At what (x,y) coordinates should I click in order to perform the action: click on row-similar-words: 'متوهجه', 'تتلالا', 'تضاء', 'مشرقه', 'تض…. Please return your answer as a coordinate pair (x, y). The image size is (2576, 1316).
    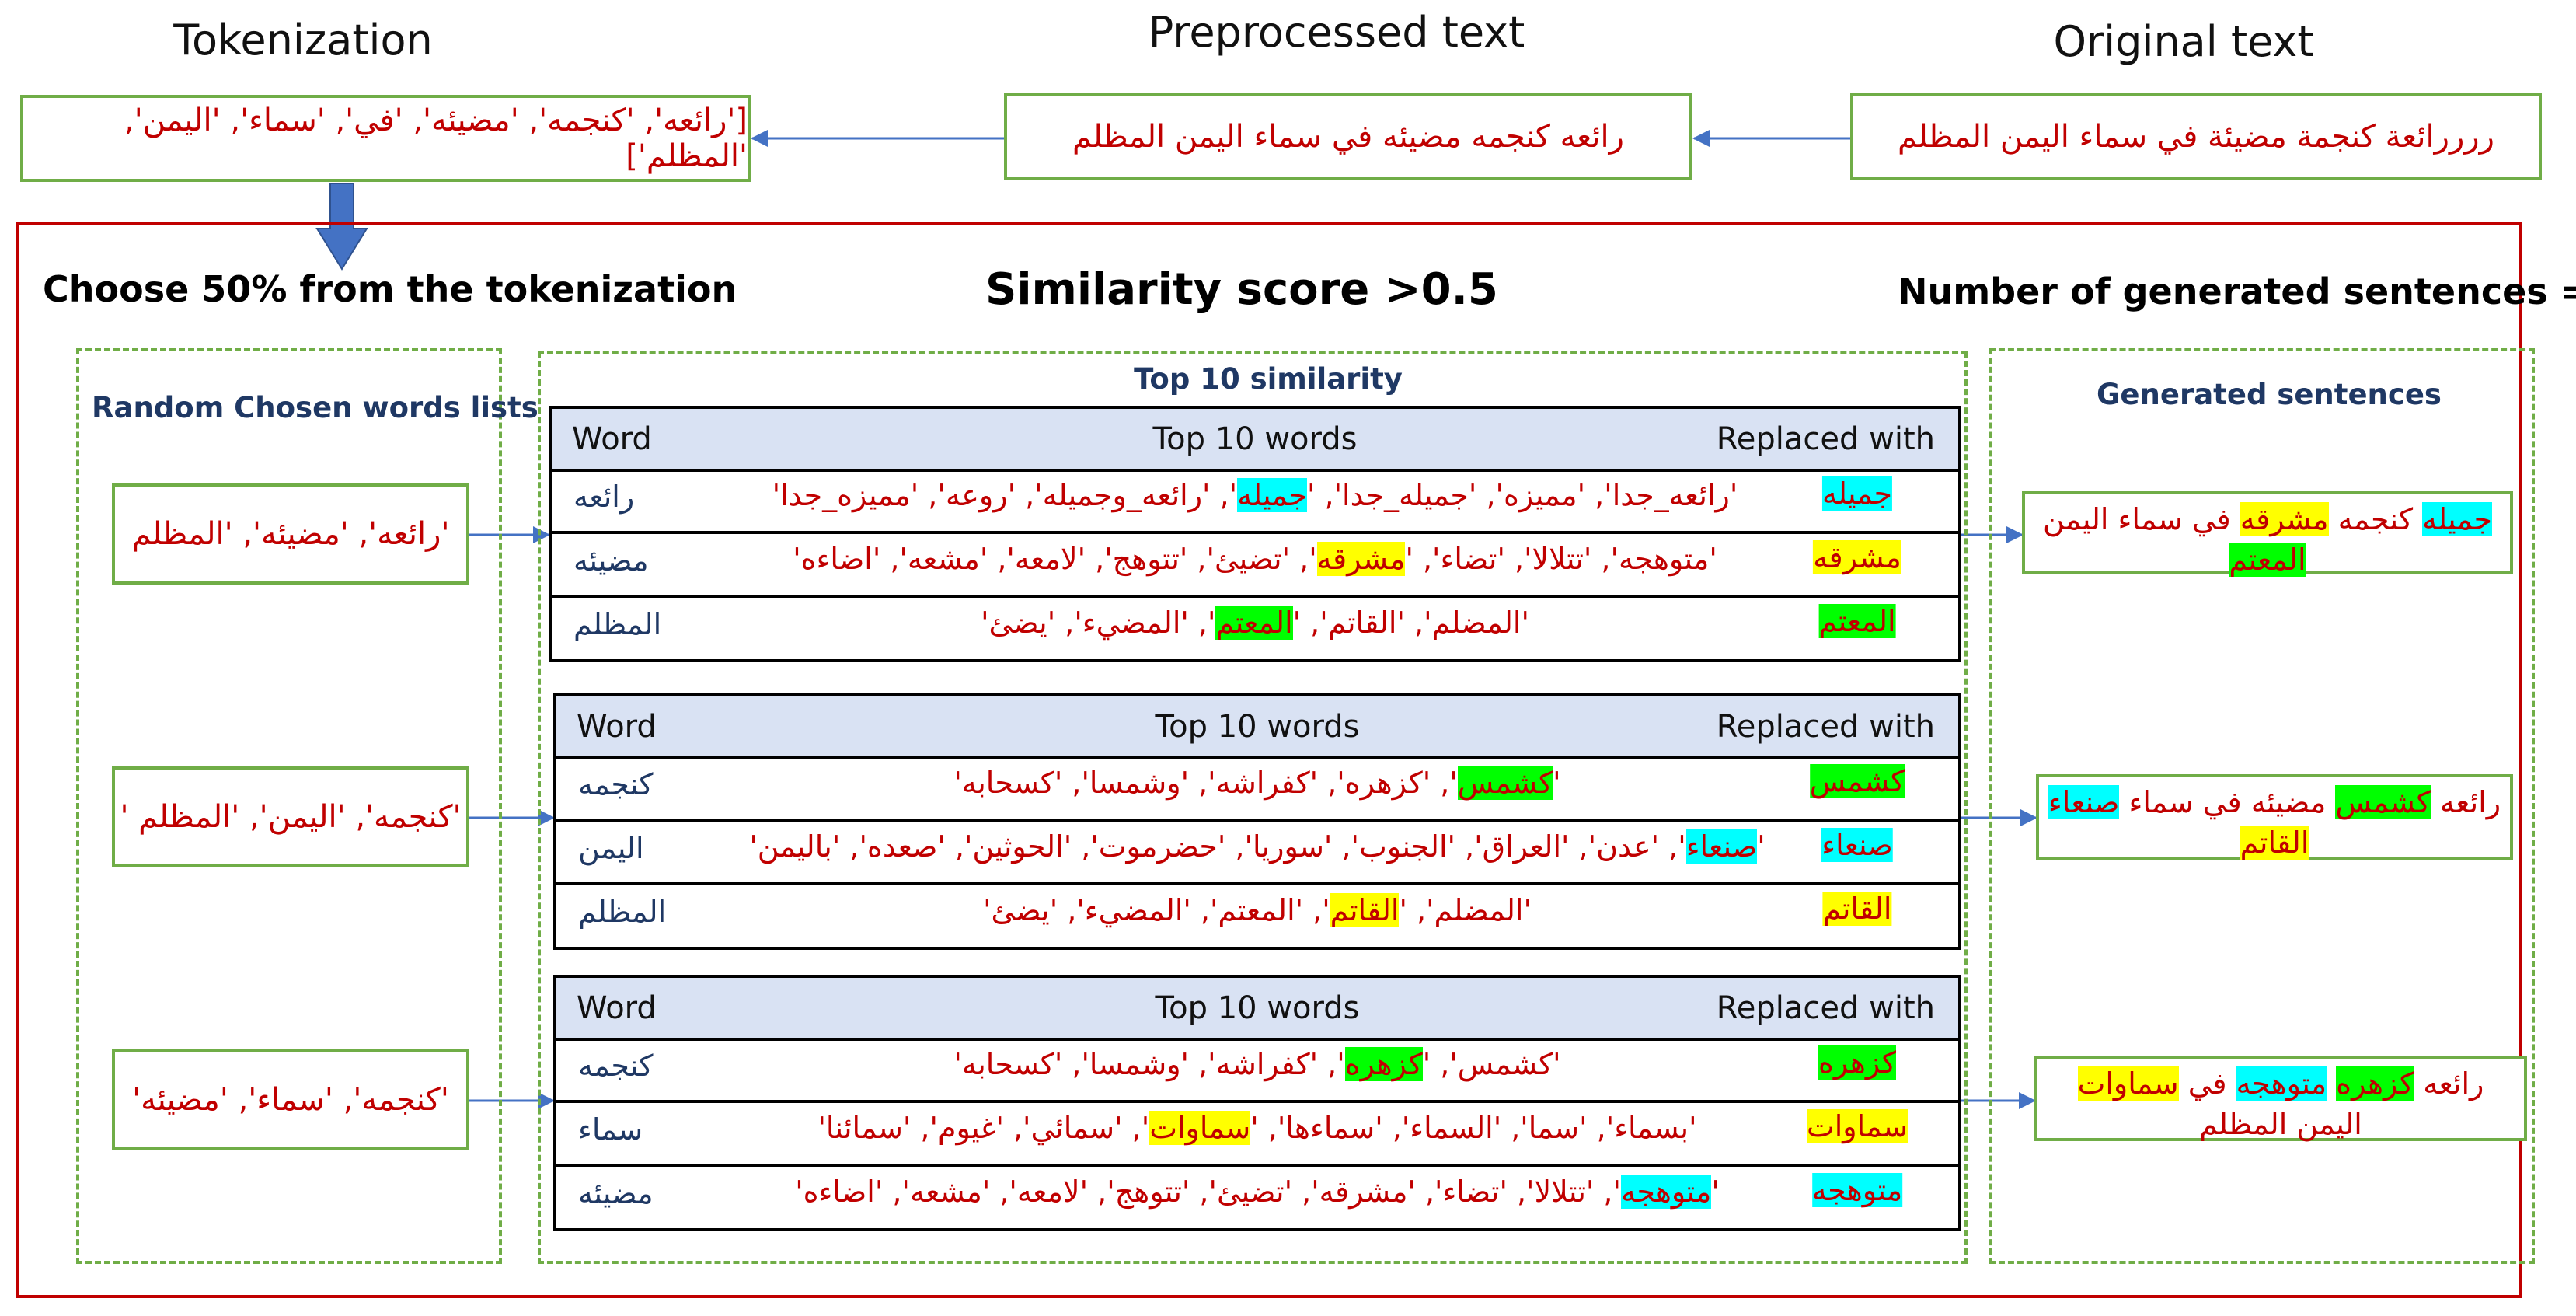
    Looking at the image, I should click on (1257, 1192).